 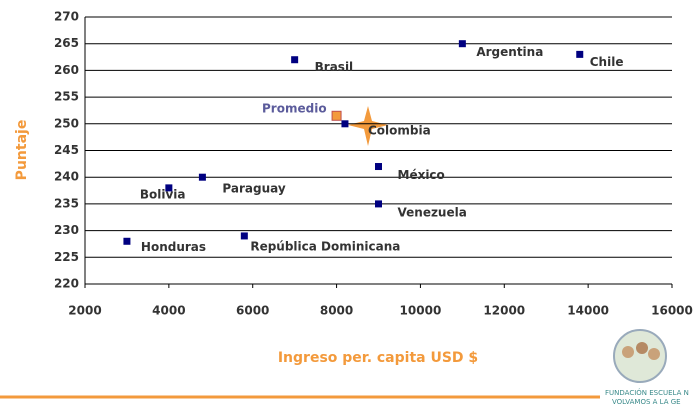 What do you see at coordinates (399, 130) in the screenshot?
I see `point-label: Colombia` at bounding box center [399, 130].